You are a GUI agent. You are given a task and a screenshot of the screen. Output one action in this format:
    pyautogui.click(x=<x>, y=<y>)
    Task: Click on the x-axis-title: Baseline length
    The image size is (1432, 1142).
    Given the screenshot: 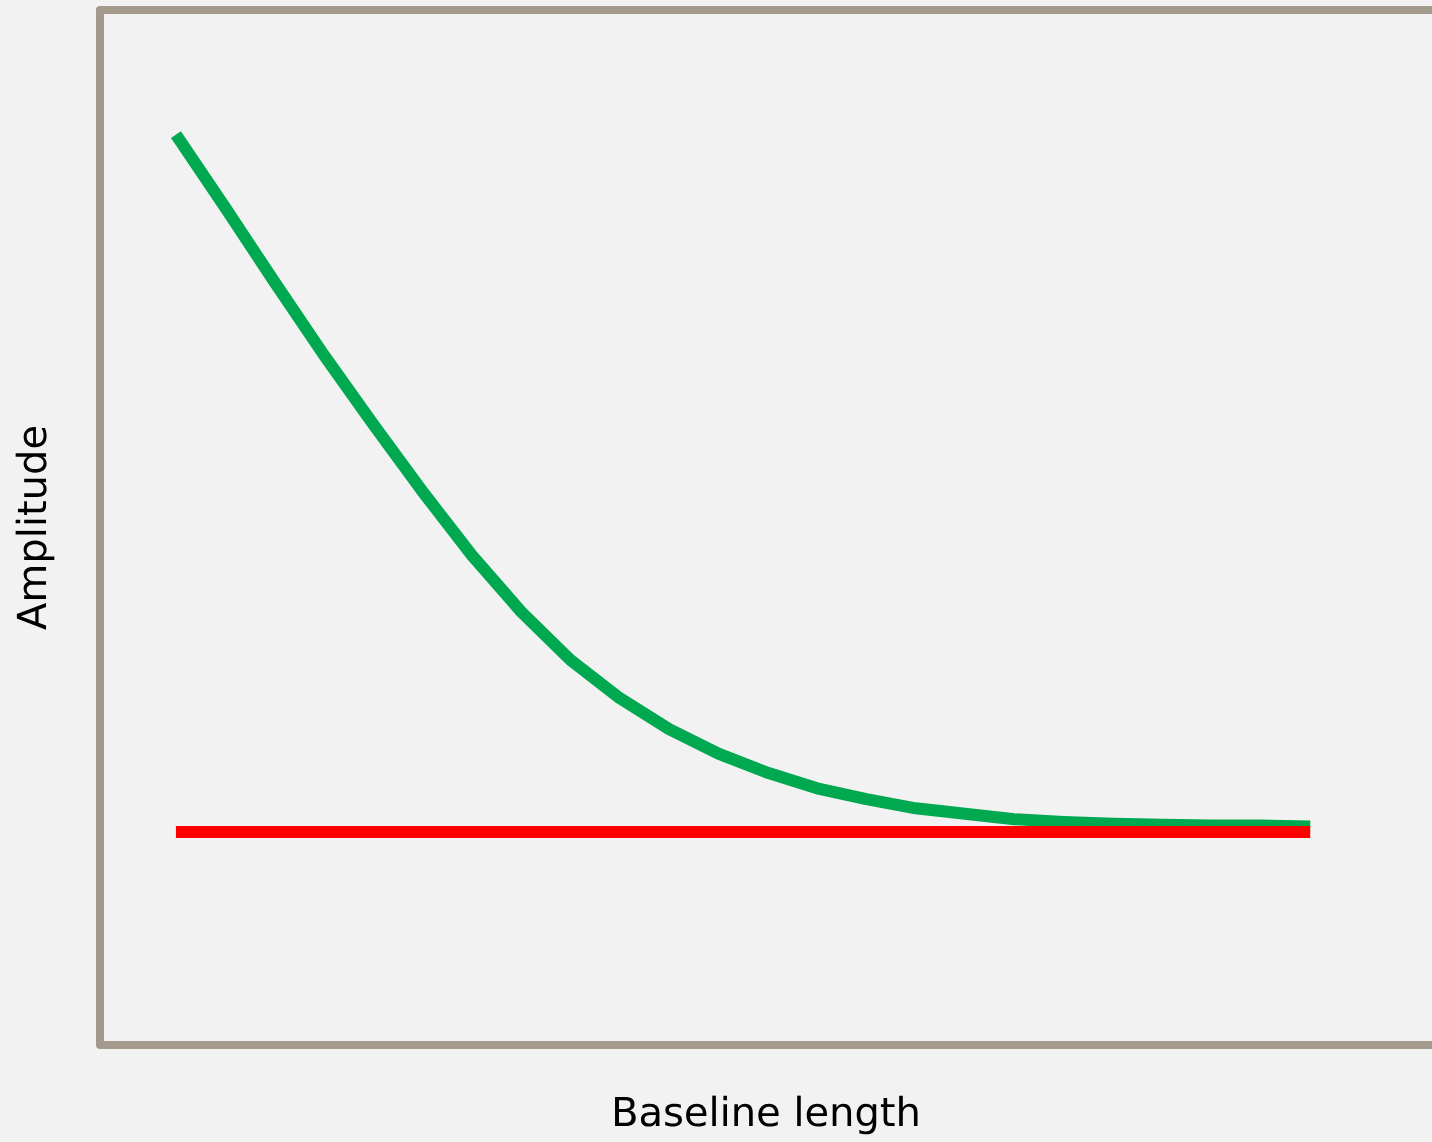 What is the action you would take?
    pyautogui.click(x=766, y=1115)
    